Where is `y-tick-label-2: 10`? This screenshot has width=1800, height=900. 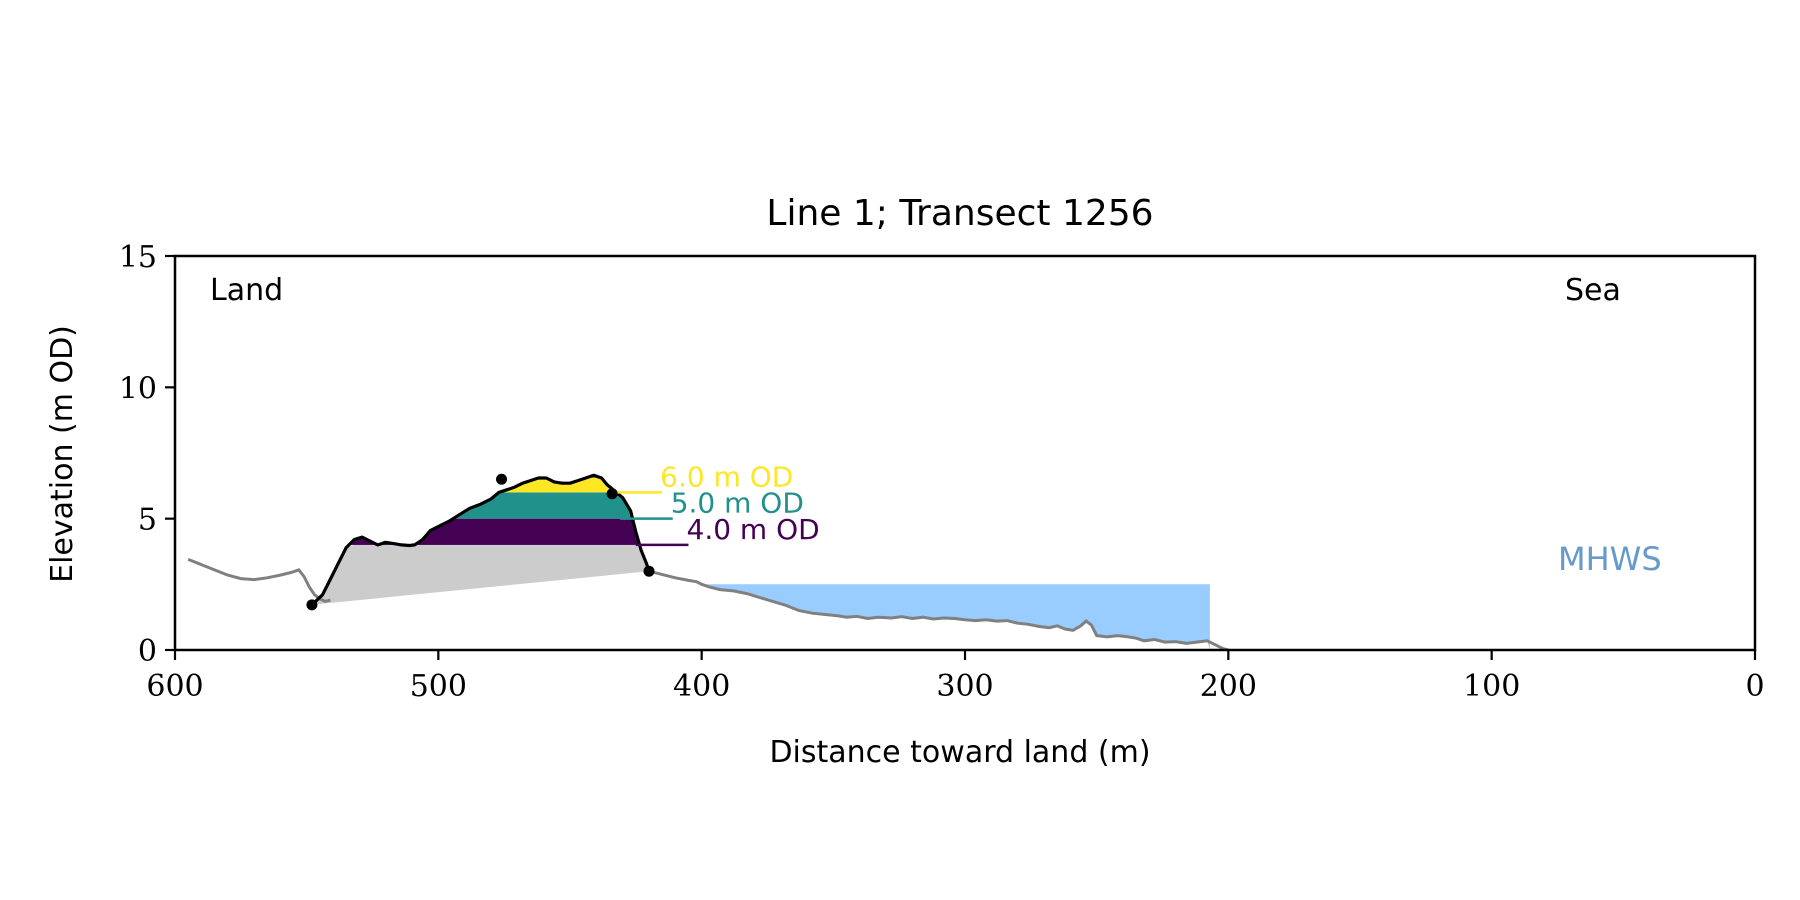 y-tick-label-2: 10 is located at coordinates (138, 388).